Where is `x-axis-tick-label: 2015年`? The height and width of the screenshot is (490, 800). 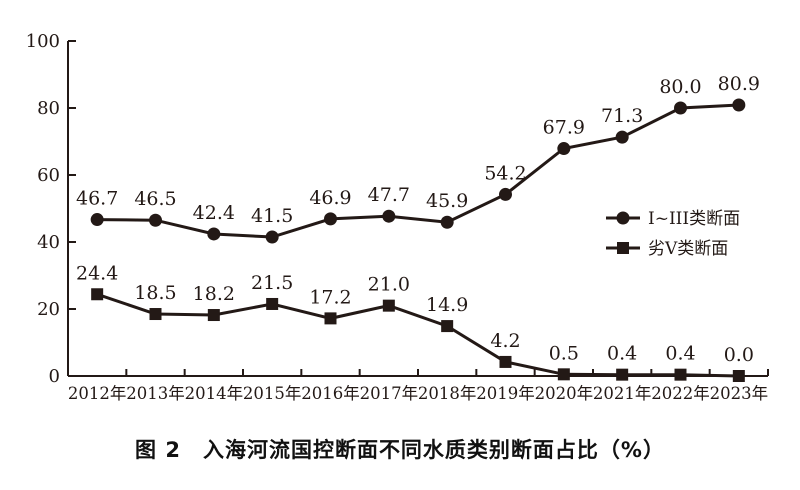 x-axis-tick-label: 2015年 is located at coordinates (272, 393).